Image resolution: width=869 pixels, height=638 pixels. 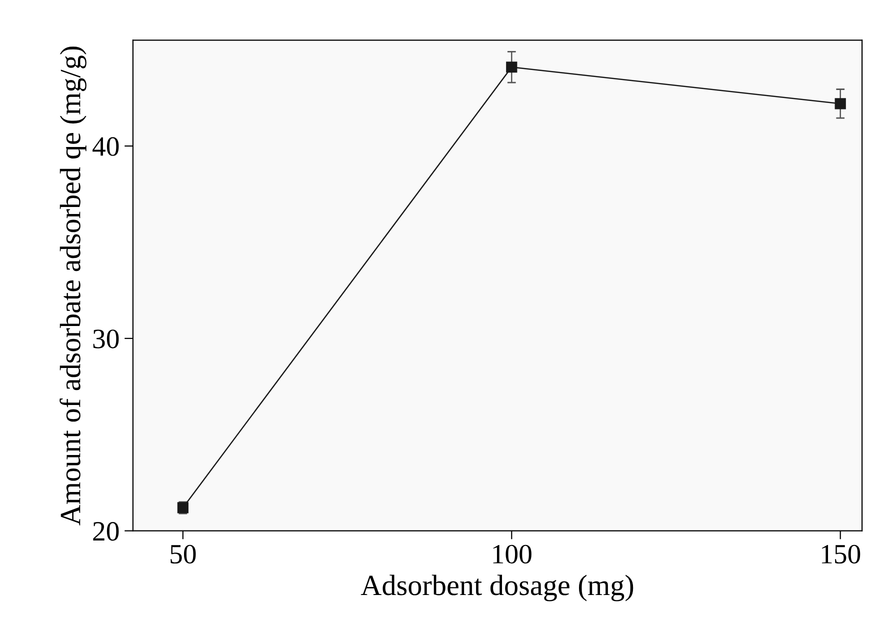 I want to click on y-tick-label: 40, so click(x=105, y=146).